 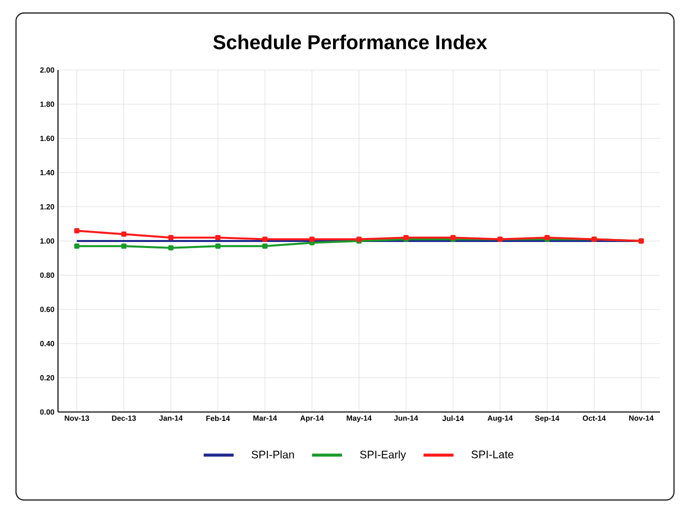 I want to click on chart-title: Schedule Performance Index, so click(x=350, y=42).